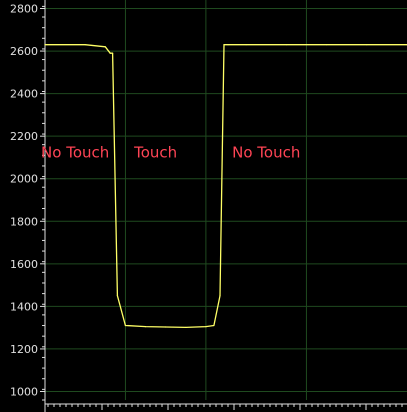  What do you see at coordinates (24, 391) in the screenshot?
I see `y-tick-label: 1000` at bounding box center [24, 391].